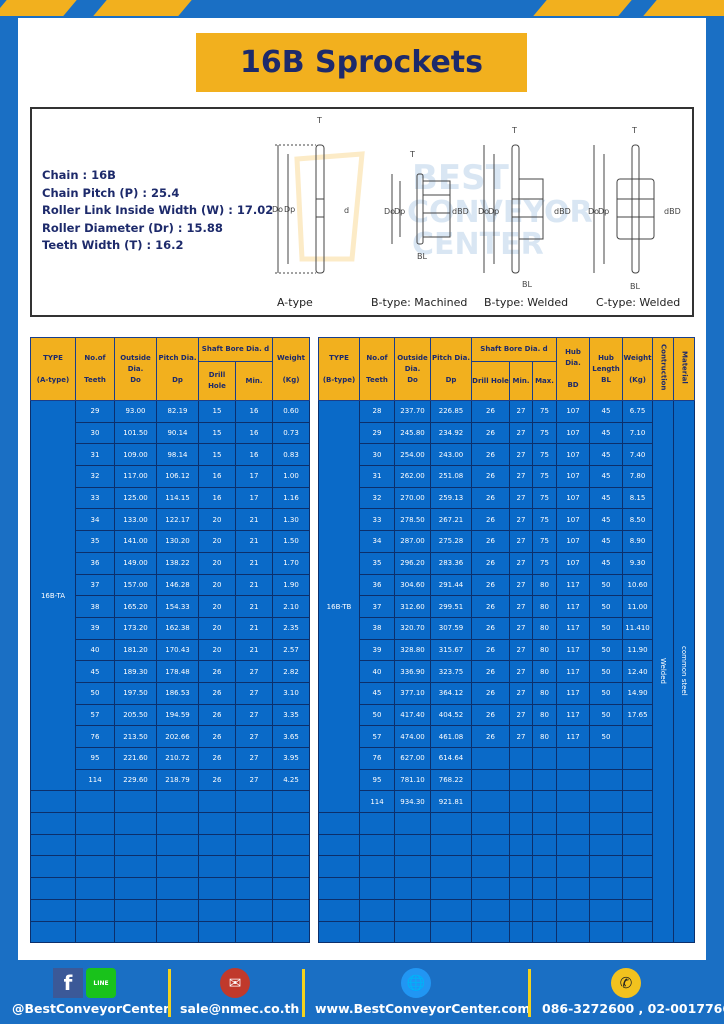 This screenshot has height=1024, width=724. Describe the element at coordinates (638, 563) in the screenshot. I see `table-cell: 9.30` at that location.